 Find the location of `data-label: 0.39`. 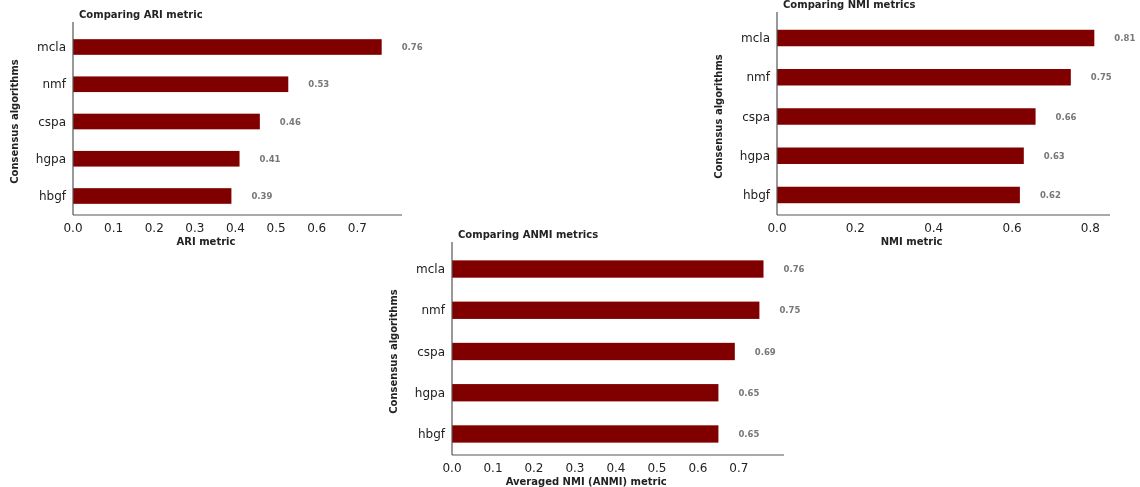

data-label: 0.39 is located at coordinates (262, 196).